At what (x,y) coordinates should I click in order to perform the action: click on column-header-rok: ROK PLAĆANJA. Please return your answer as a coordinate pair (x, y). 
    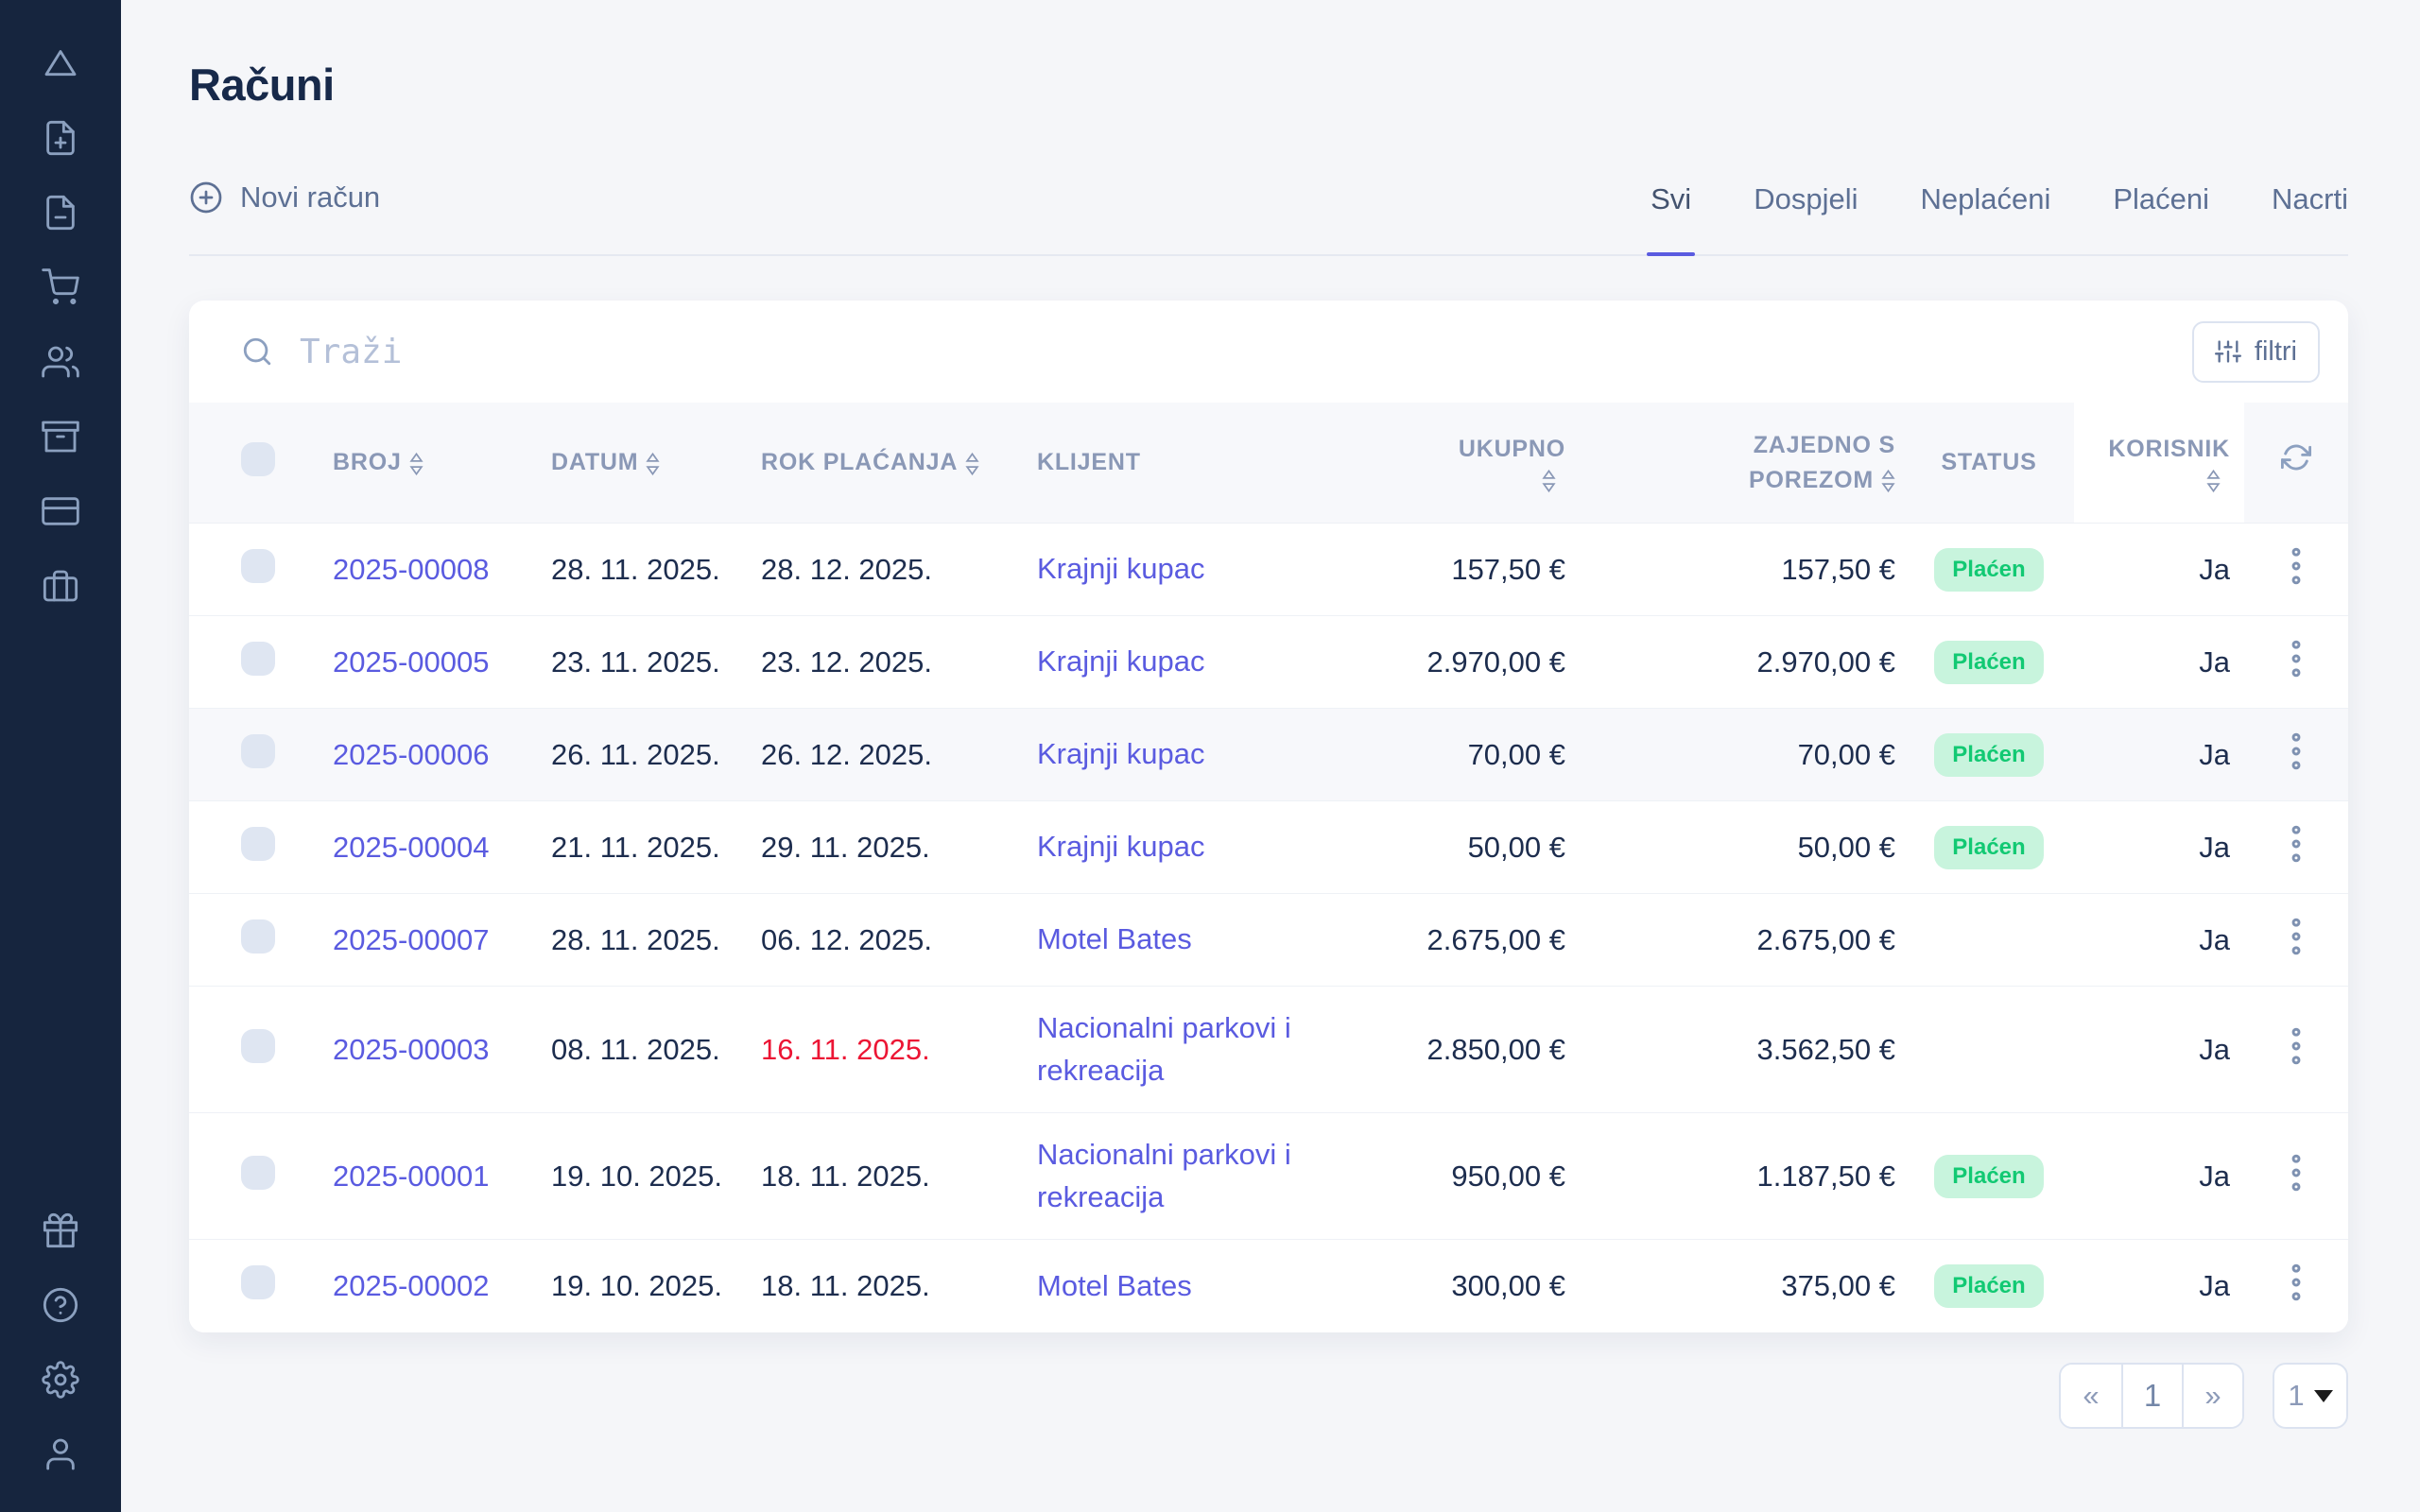
    Looking at the image, I should click on (867, 462).